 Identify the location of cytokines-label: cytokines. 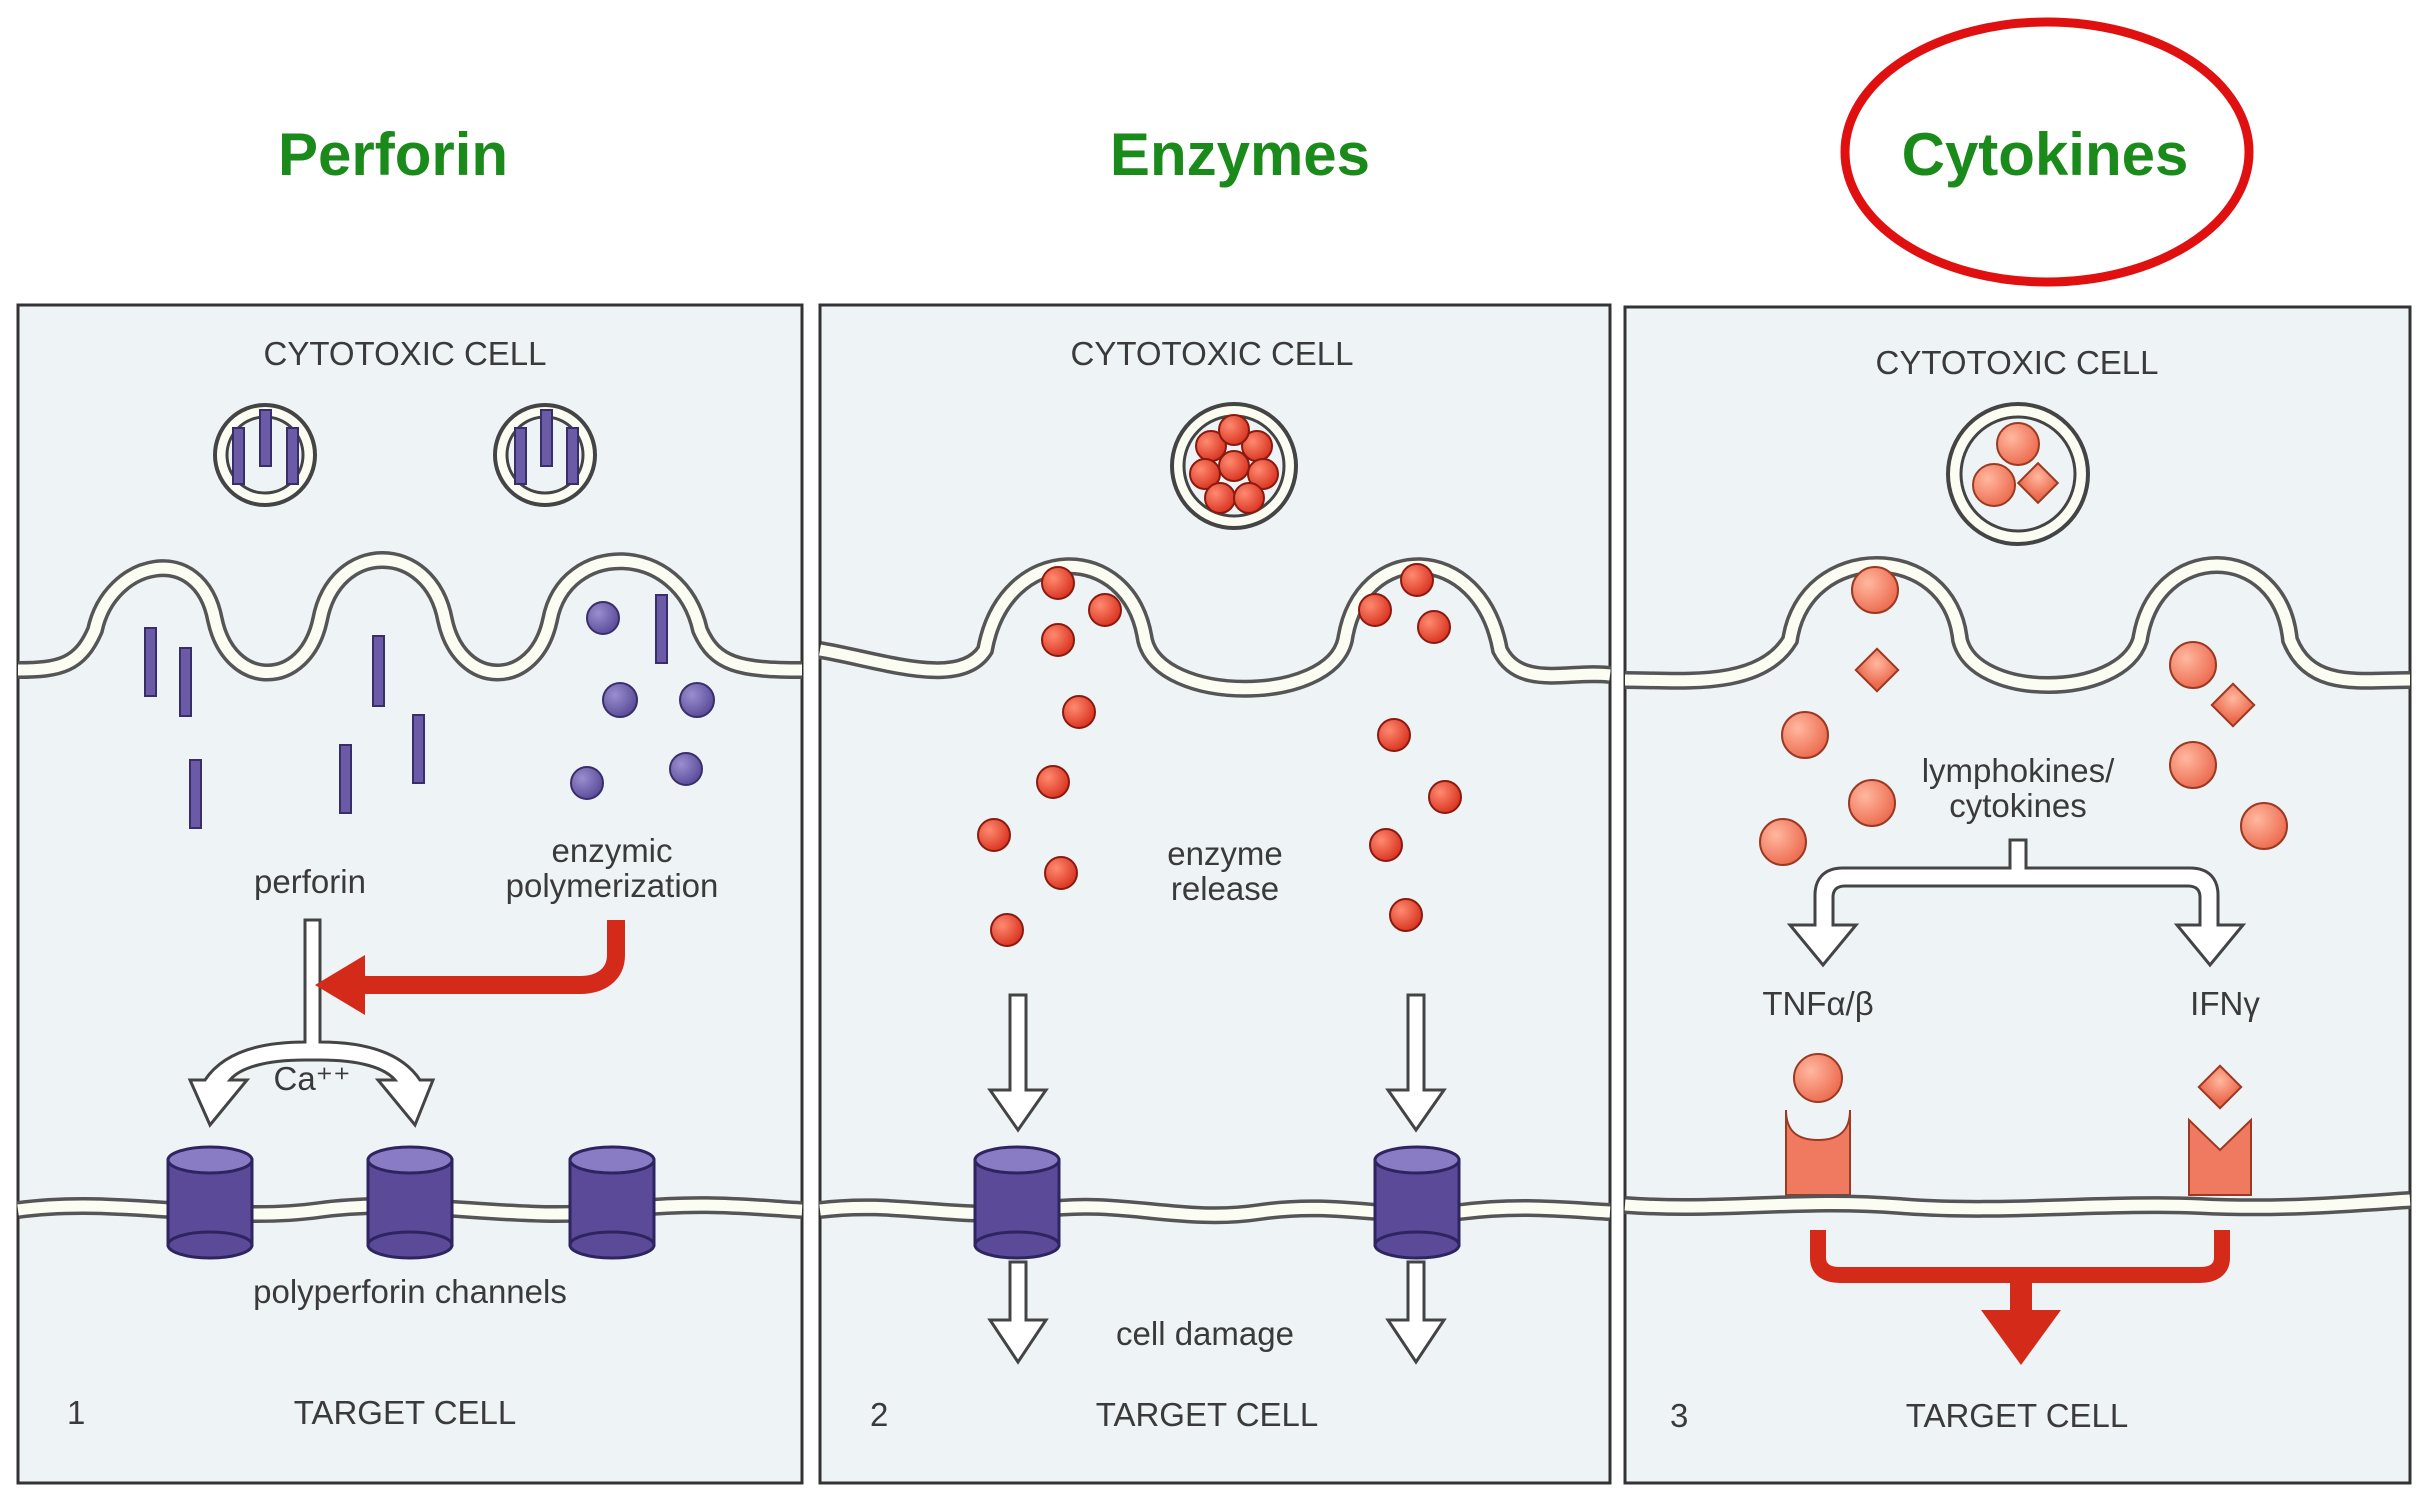
(2018, 805).